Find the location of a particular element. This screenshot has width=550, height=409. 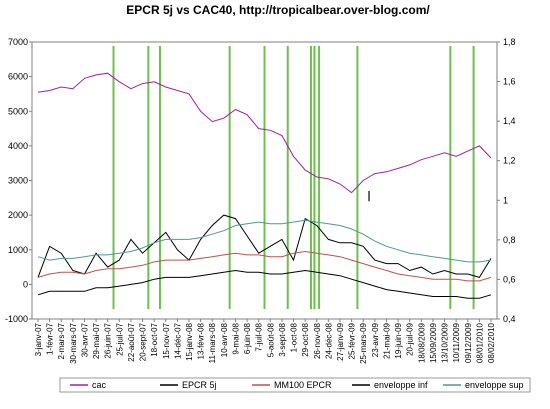

series-line-enveloppe-inf is located at coordinates (264, 284).